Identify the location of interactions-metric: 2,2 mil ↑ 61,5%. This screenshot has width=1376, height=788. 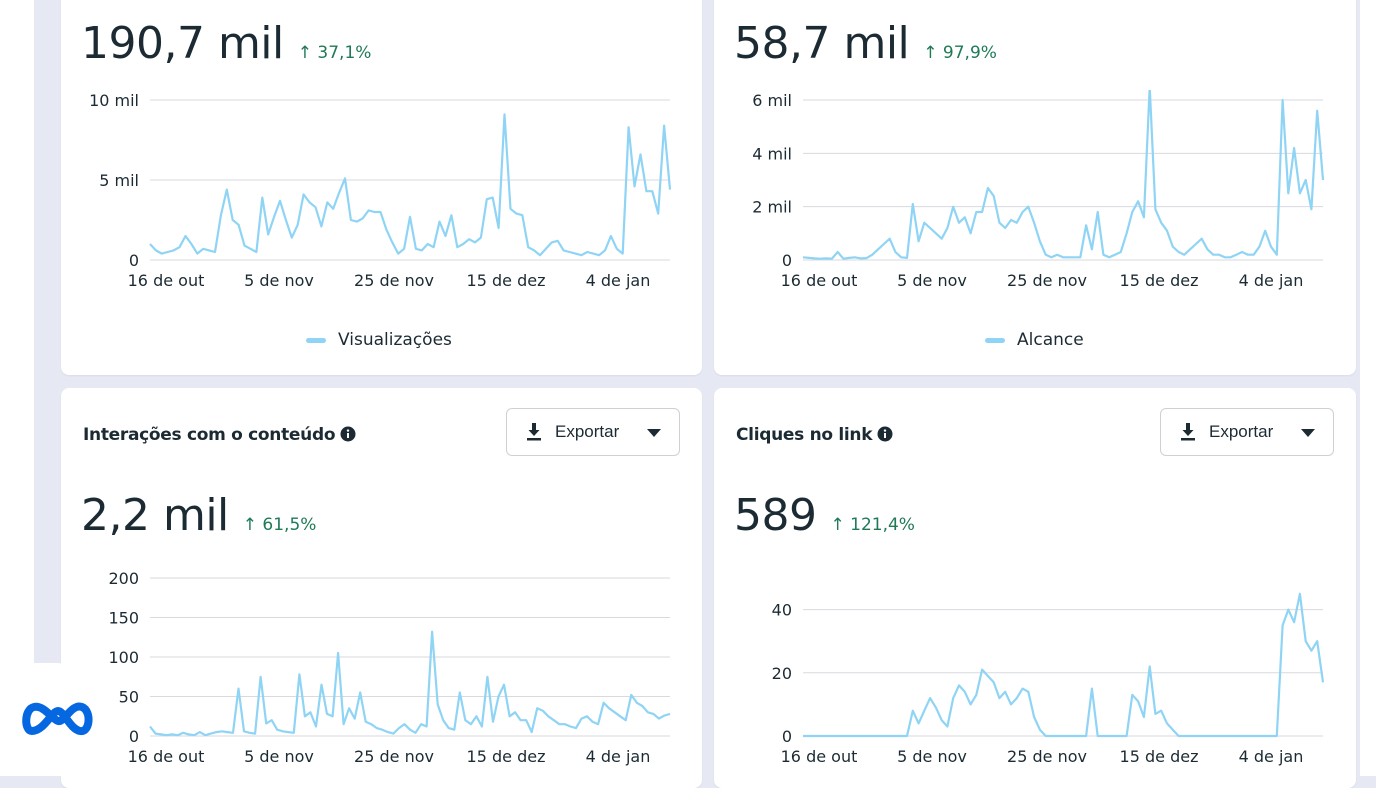
(198, 515).